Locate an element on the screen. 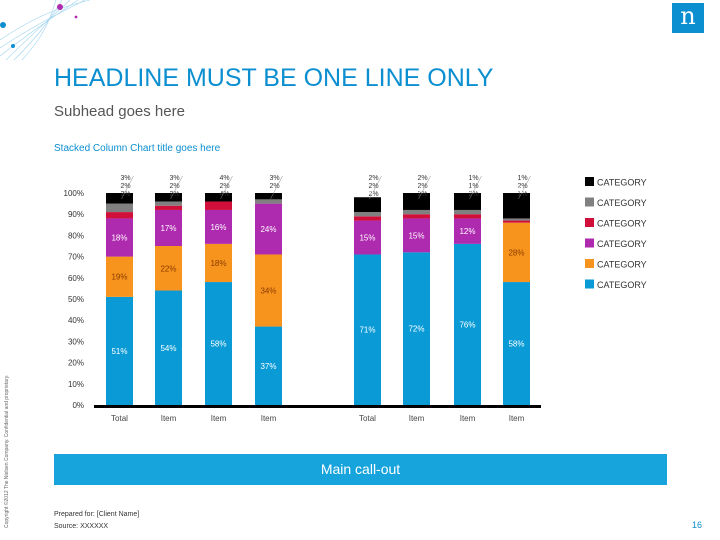 Image resolution: width=720 pixels, height=540 pixels. page-subhead: Subhead goes here is located at coordinates (119, 111).